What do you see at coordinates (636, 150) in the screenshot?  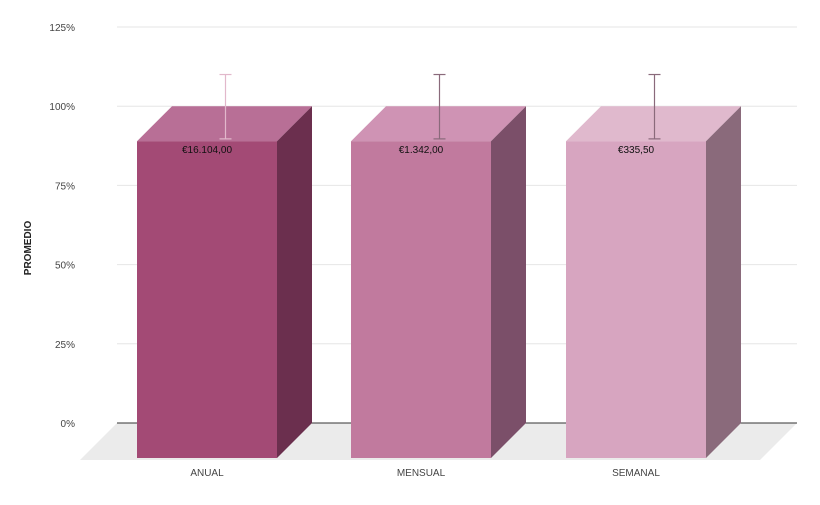 I see `data-label: €335,50` at bounding box center [636, 150].